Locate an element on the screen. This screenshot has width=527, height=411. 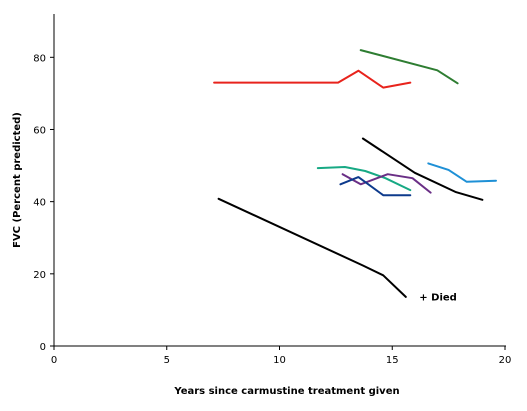
x-axis-title: Years since carmustine treatment given is located at coordinates (286, 391).